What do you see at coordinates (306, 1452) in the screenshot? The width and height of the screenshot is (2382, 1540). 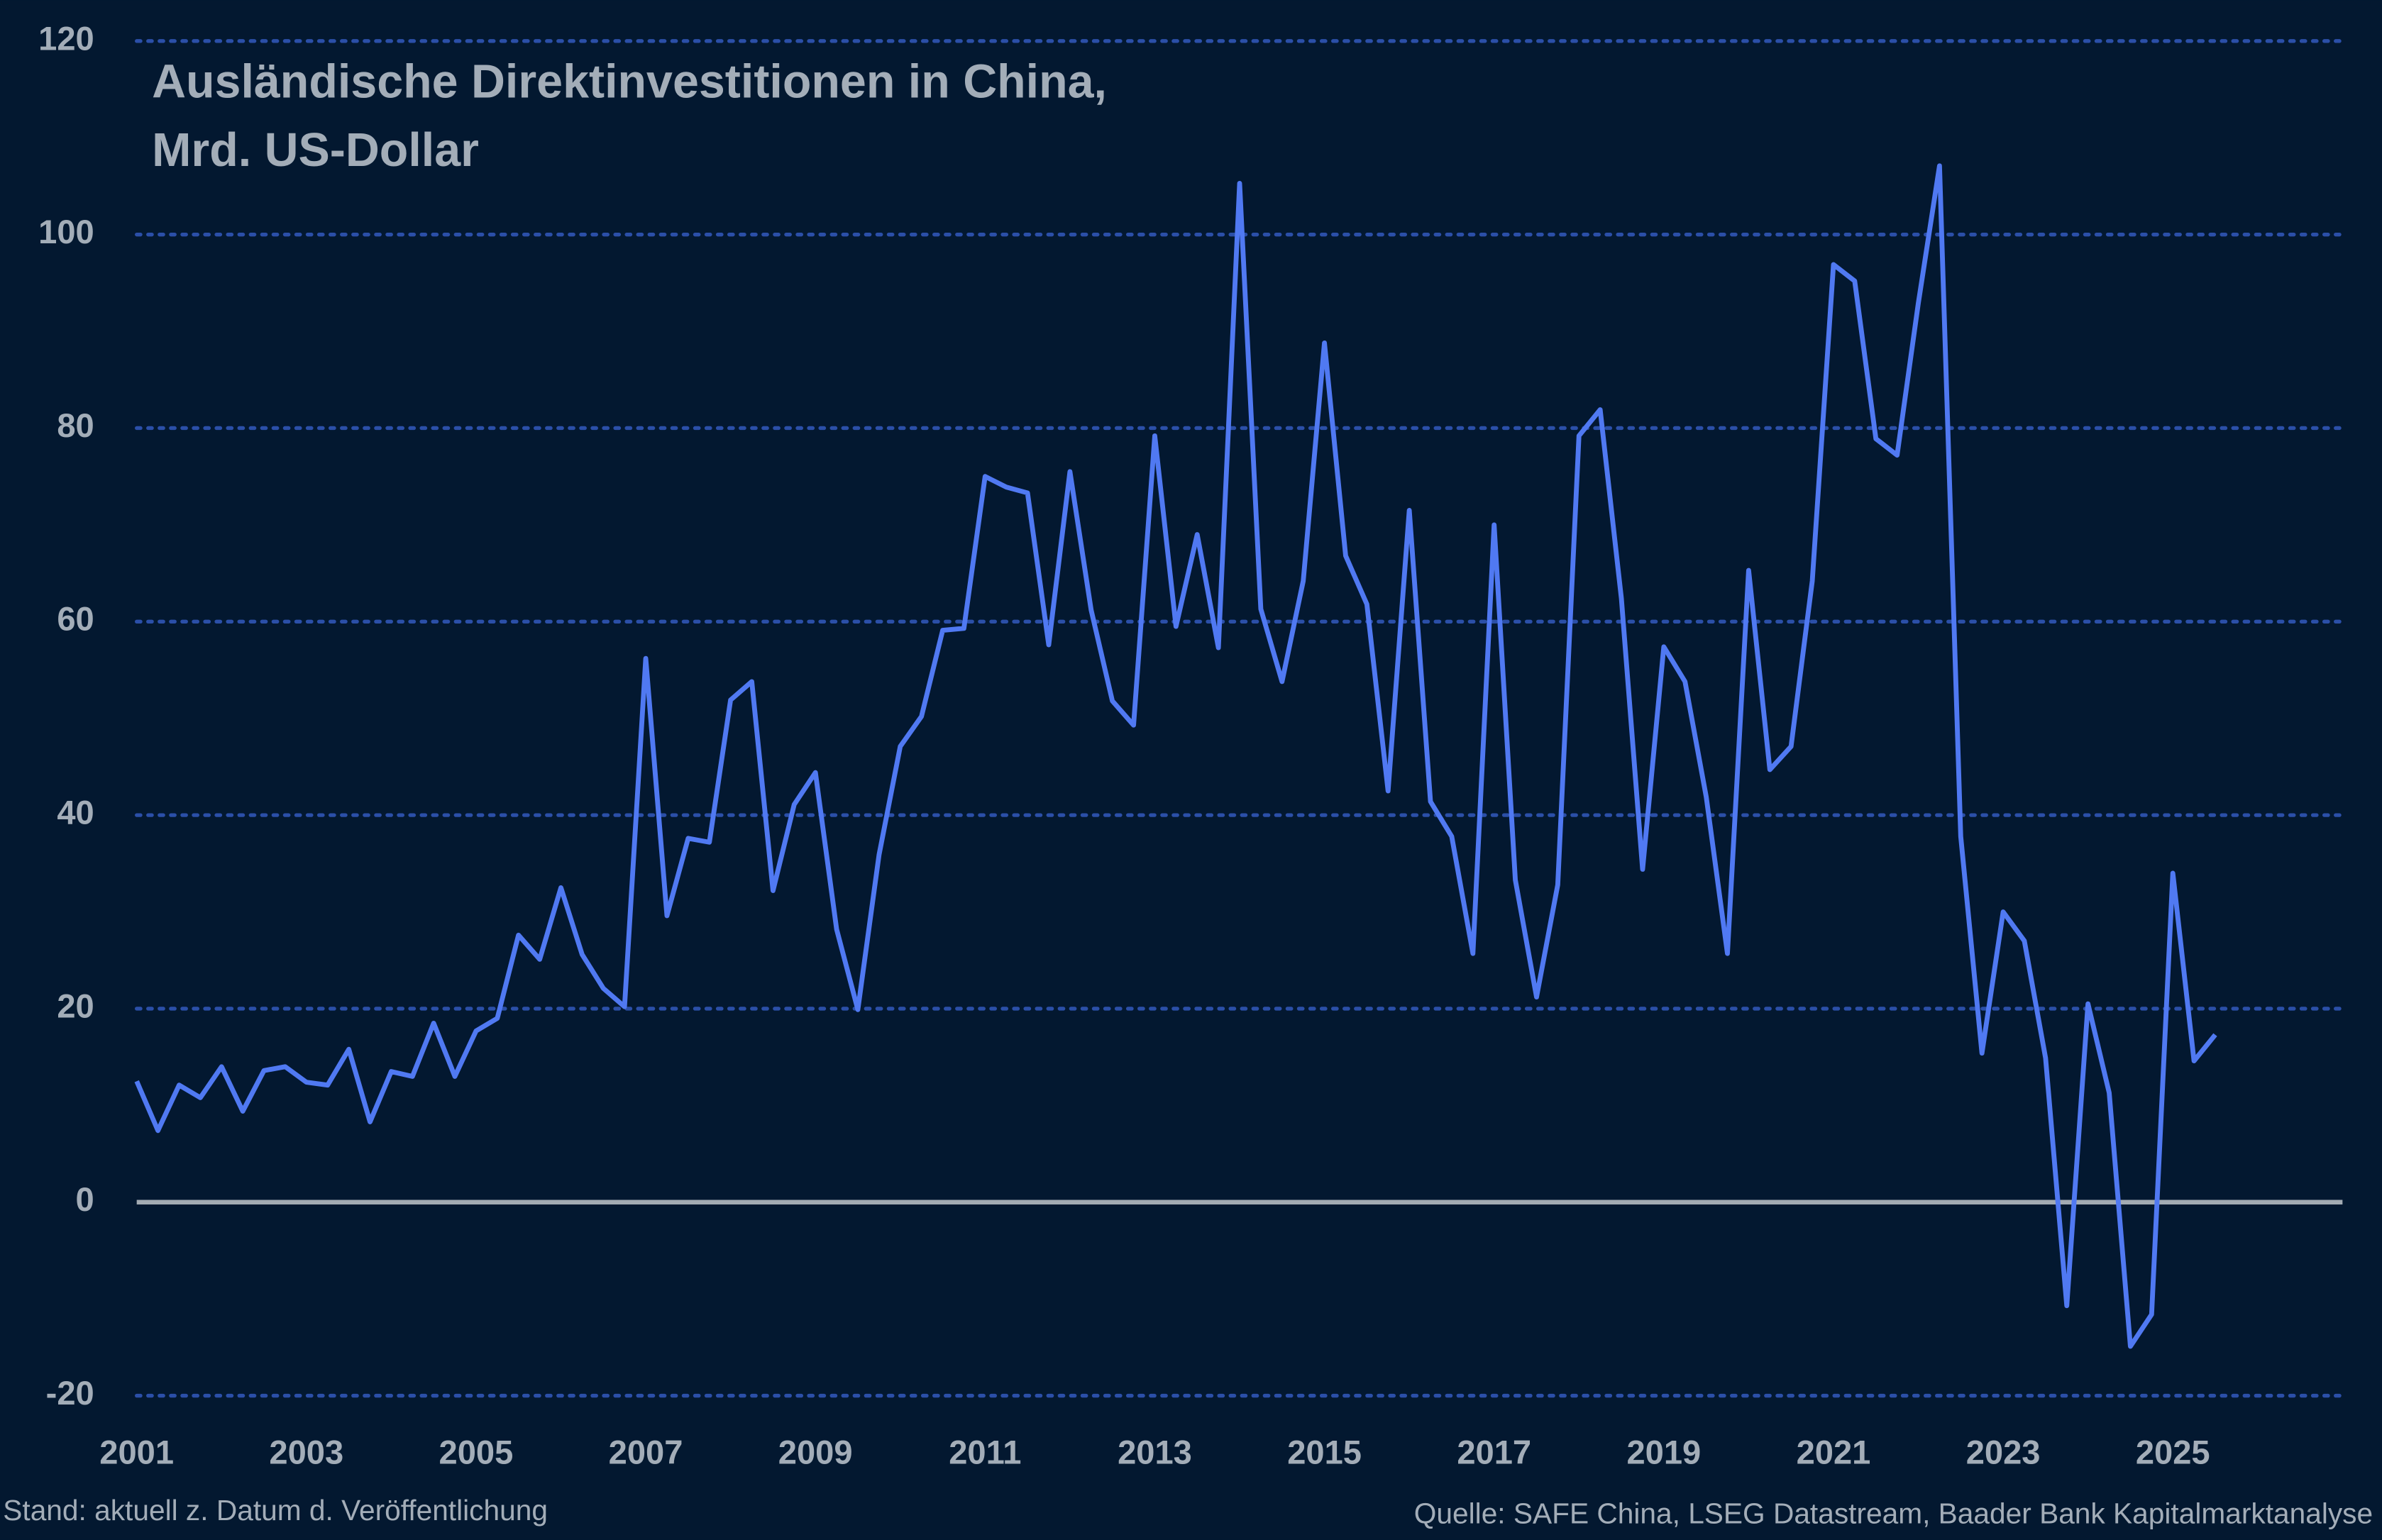 I see `x-tick-label: 2003` at bounding box center [306, 1452].